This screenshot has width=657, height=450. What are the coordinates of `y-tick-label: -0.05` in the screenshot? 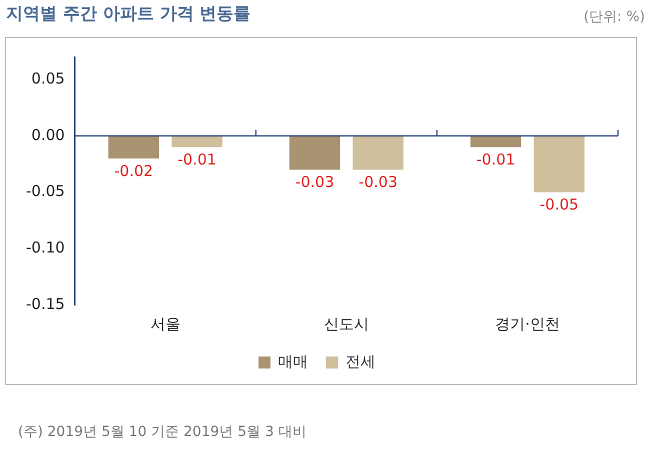 It's located at (45, 191).